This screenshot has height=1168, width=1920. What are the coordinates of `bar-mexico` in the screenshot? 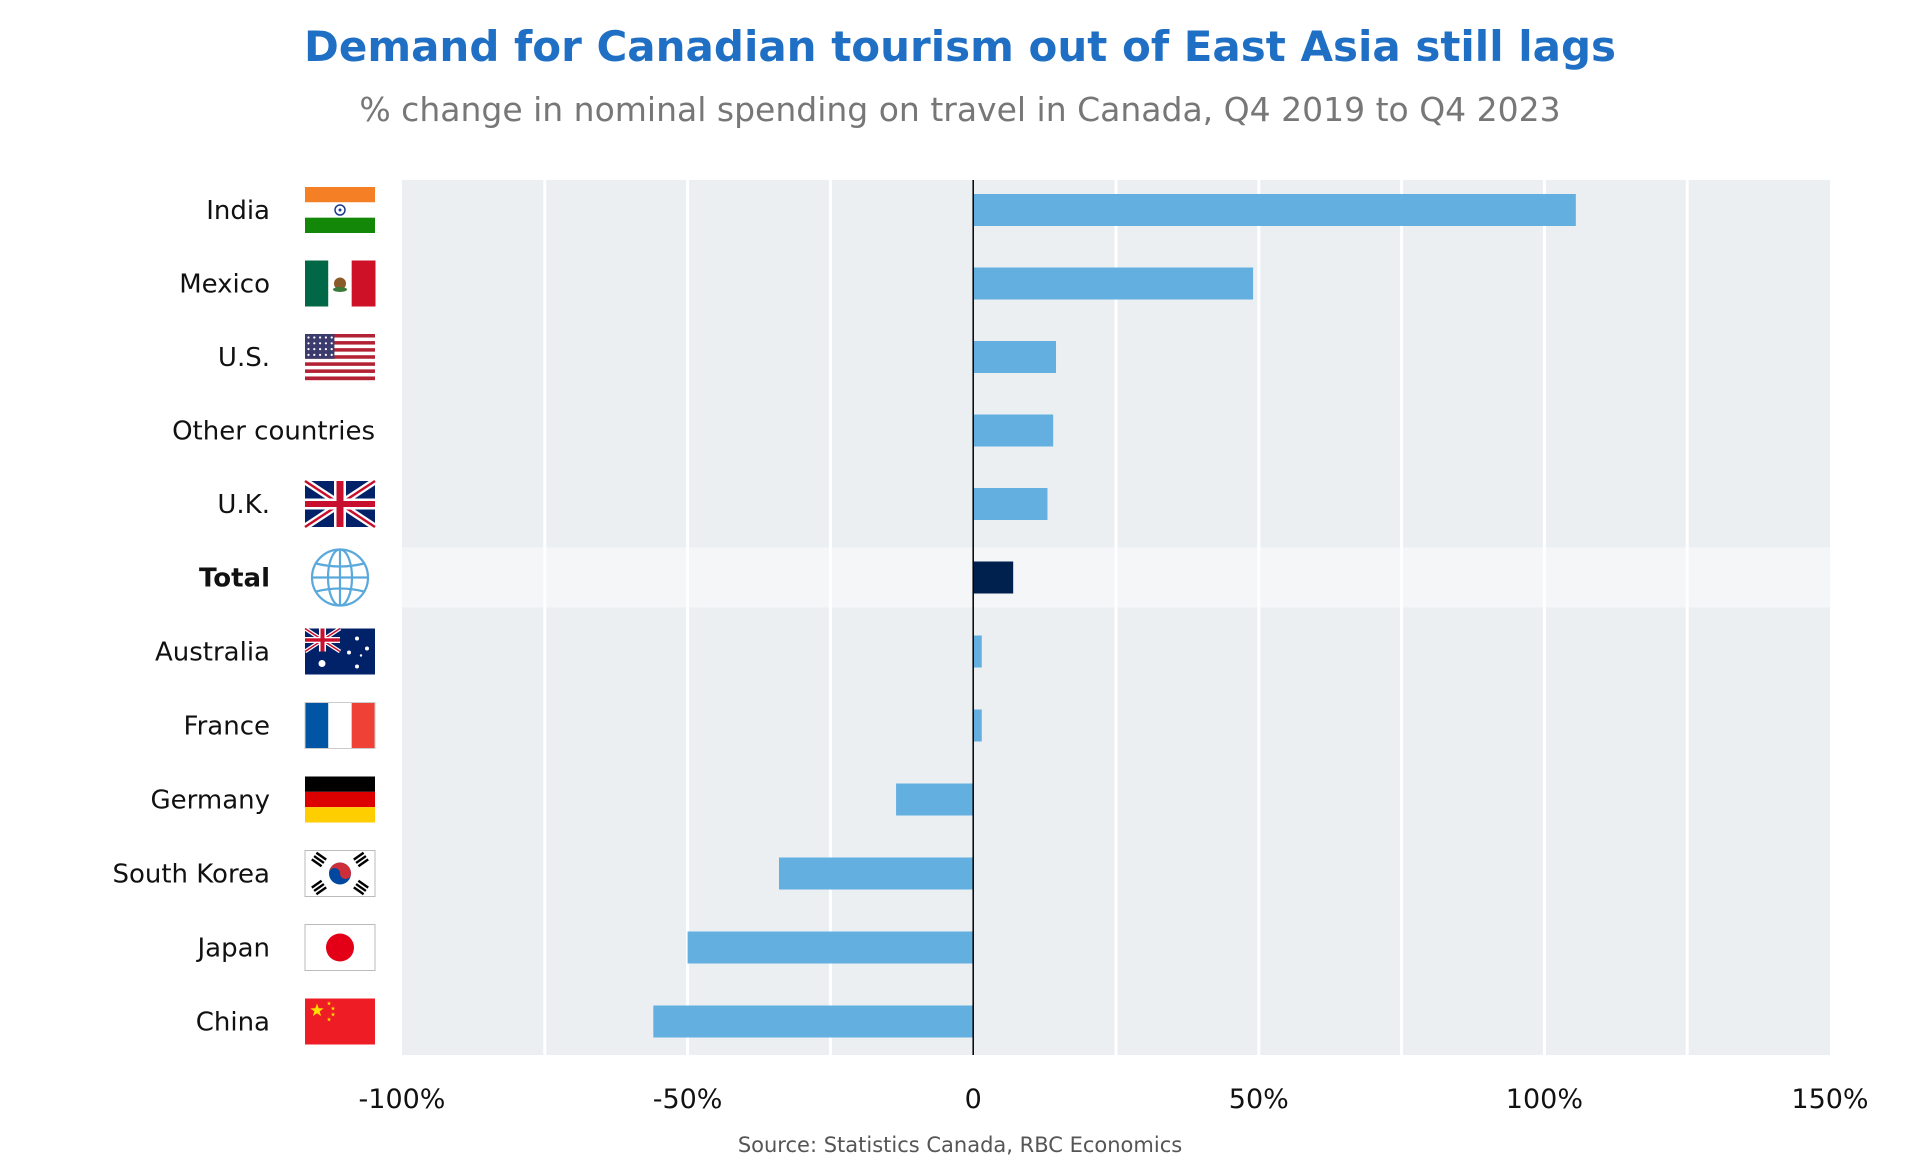 It's located at (1113, 283).